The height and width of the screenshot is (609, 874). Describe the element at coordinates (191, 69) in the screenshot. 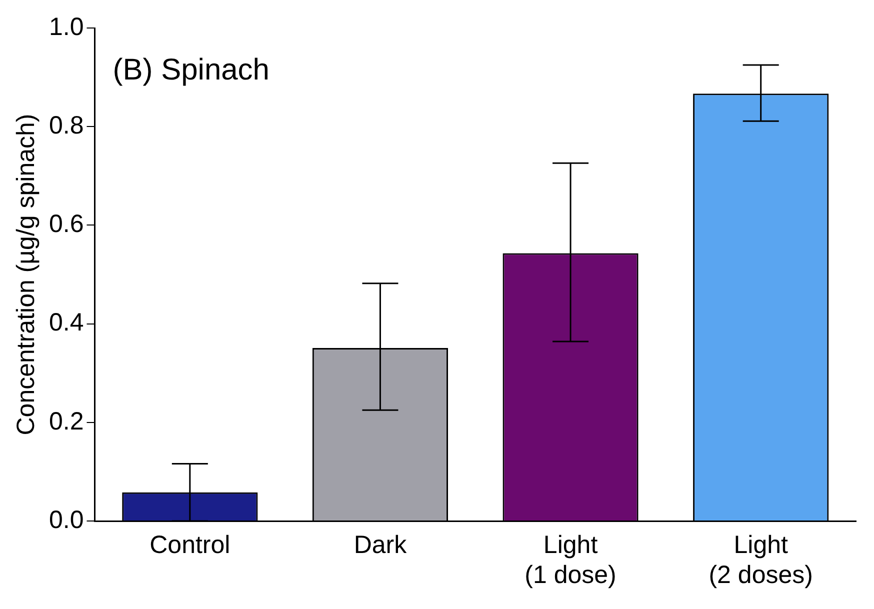

I see `text: (B) Spinach` at that location.